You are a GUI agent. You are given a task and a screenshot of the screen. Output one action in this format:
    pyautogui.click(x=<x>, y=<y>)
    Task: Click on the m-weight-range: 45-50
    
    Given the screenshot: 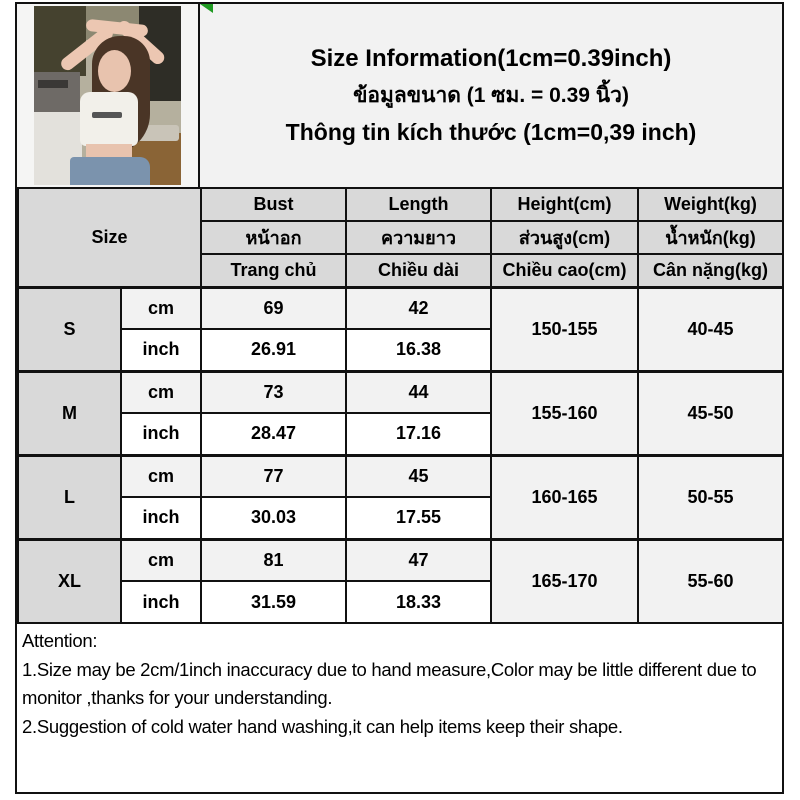 What is the action you would take?
    pyautogui.click(x=710, y=412)
    